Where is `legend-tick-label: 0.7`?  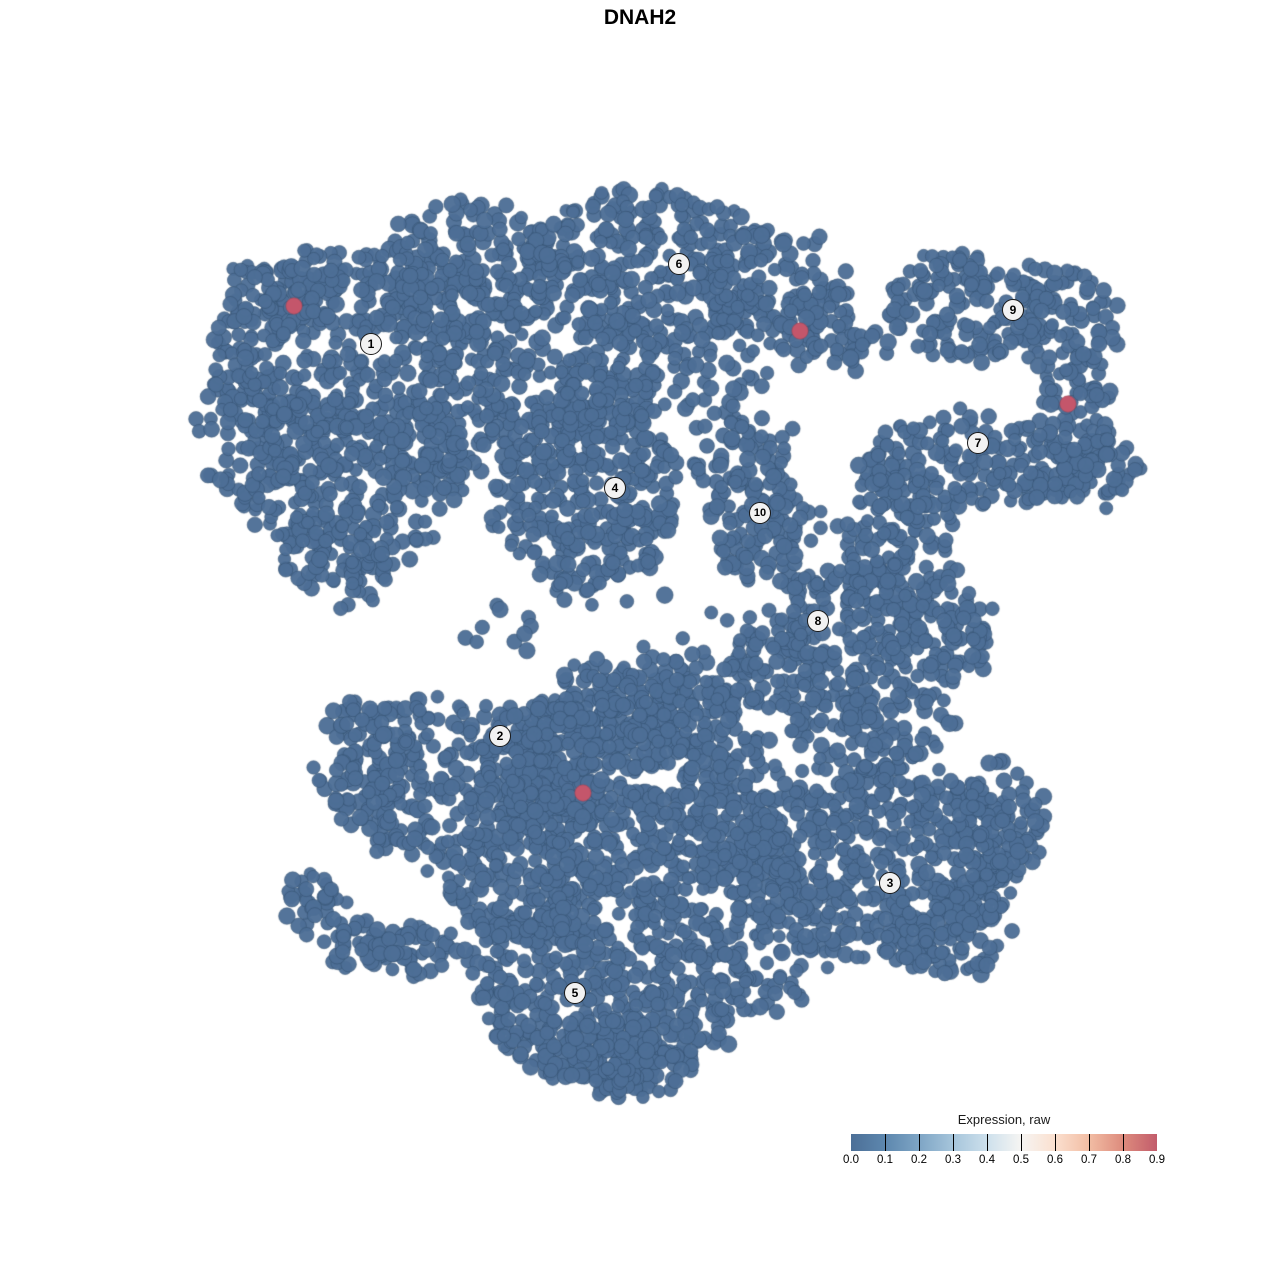
legend-tick-label: 0.7 is located at coordinates (1089, 1160).